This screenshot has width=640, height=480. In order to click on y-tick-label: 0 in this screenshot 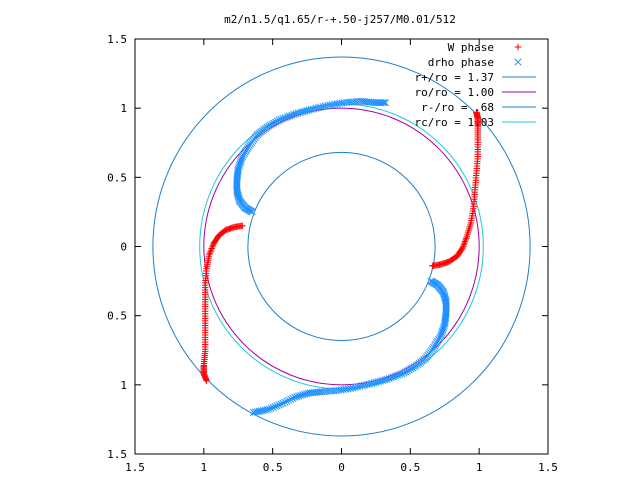, I will do `click(123, 247)`.